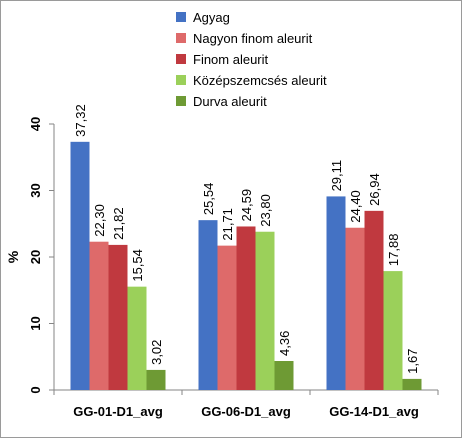  I want to click on category-label: GG-14-D1_avg, so click(374, 411).